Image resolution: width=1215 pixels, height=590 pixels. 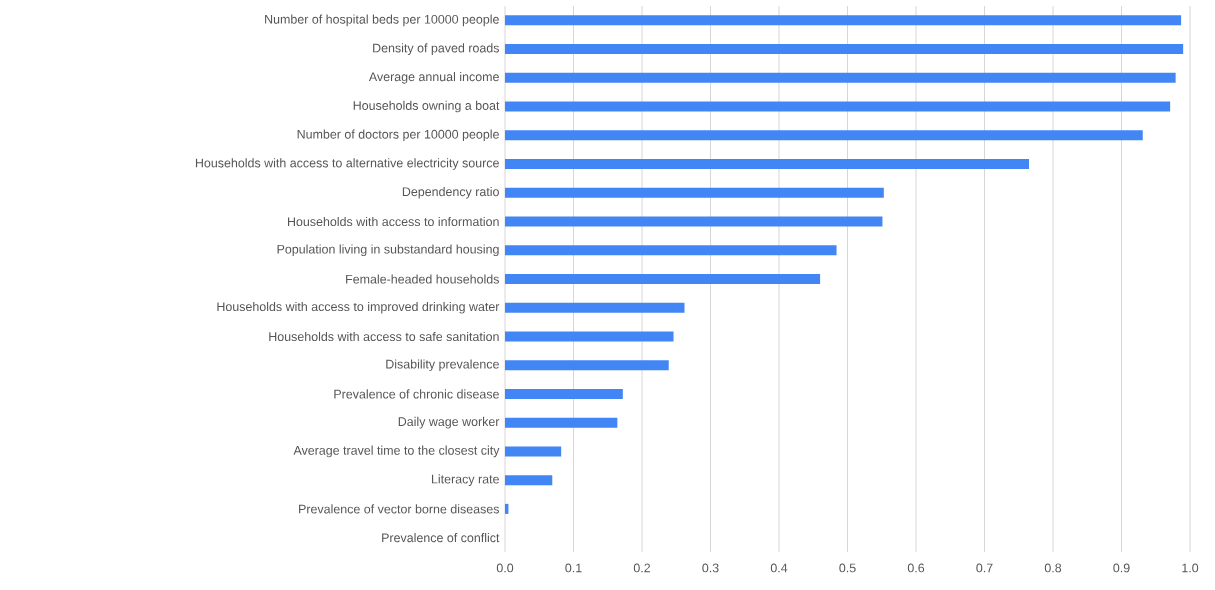 What do you see at coordinates (1121, 568) in the screenshot?
I see `x-tick-label: 0.9` at bounding box center [1121, 568].